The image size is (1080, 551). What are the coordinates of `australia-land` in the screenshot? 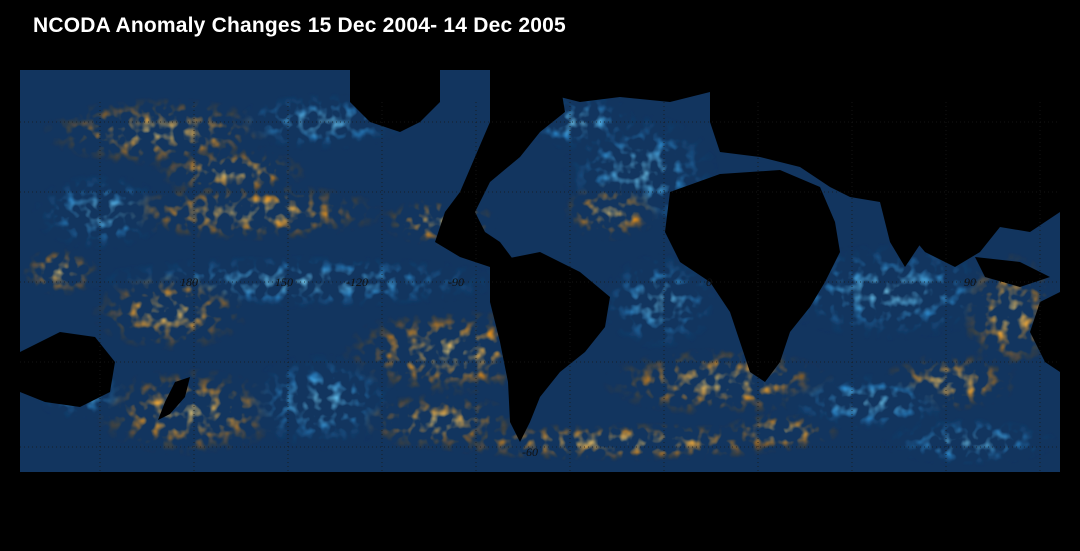 It's located at (67, 369).